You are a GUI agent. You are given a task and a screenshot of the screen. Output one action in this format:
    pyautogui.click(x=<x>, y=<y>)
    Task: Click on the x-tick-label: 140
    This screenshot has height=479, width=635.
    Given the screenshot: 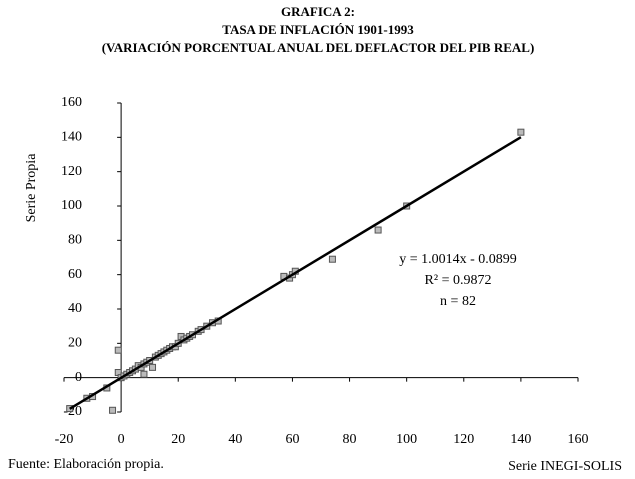 What is the action you would take?
    pyautogui.click(x=520, y=439)
    